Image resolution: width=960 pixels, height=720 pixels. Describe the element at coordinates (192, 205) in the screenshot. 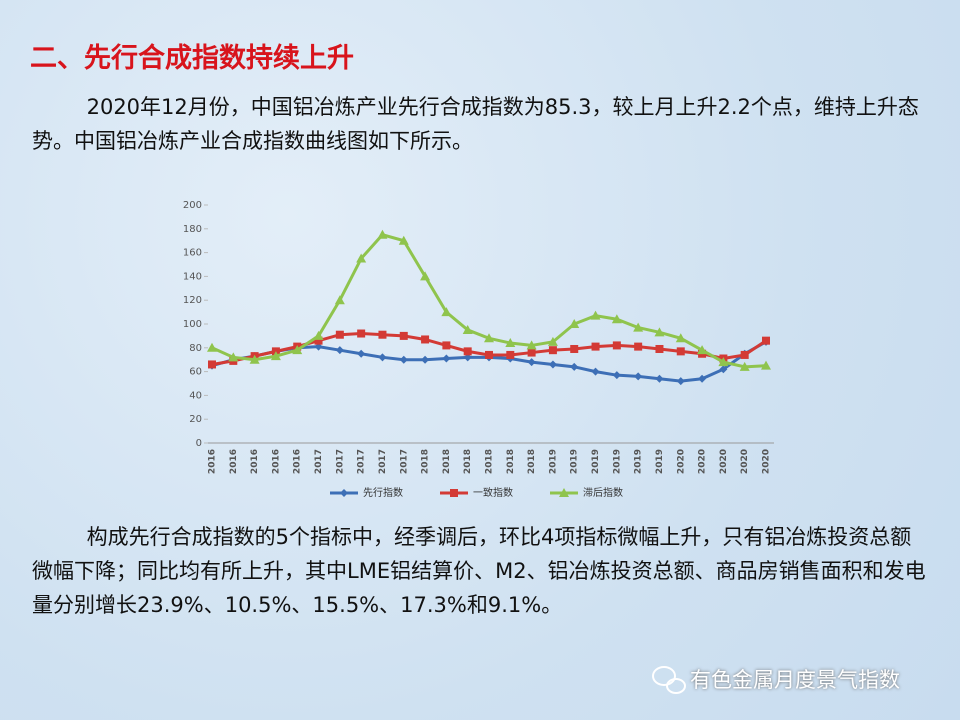

I see `y-tick-label: 200` at that location.